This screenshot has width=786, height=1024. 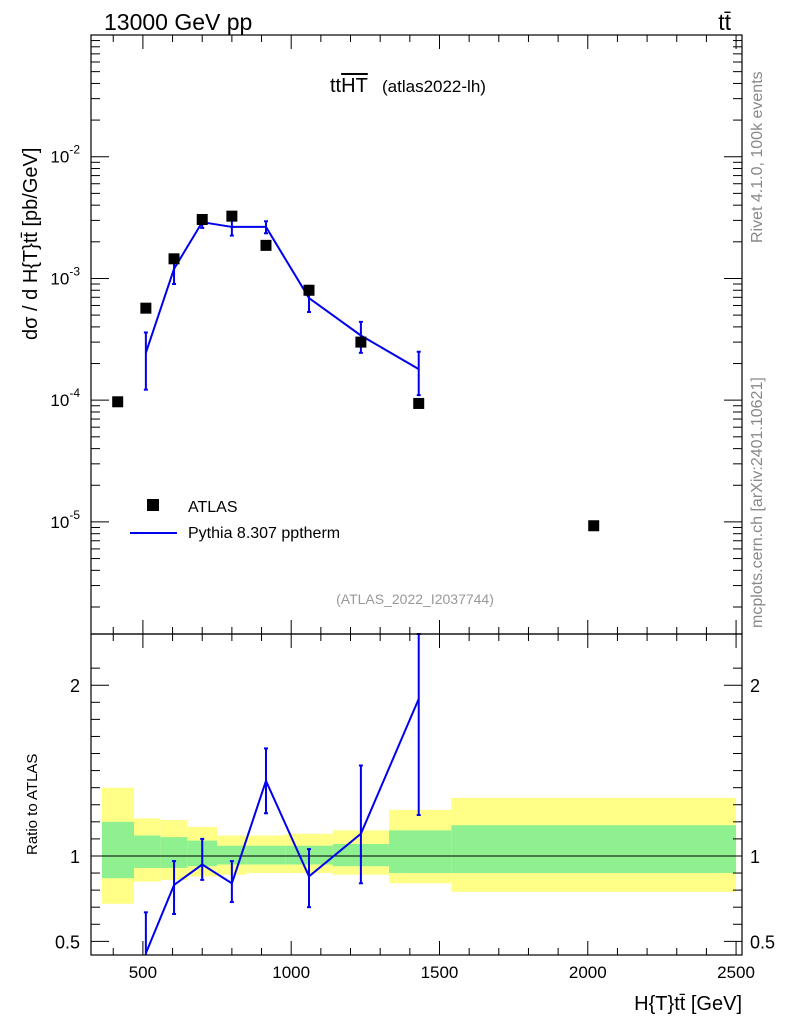 I want to click on legend-pythia-label: Pythia 8.307 pptherm, so click(x=264, y=533).